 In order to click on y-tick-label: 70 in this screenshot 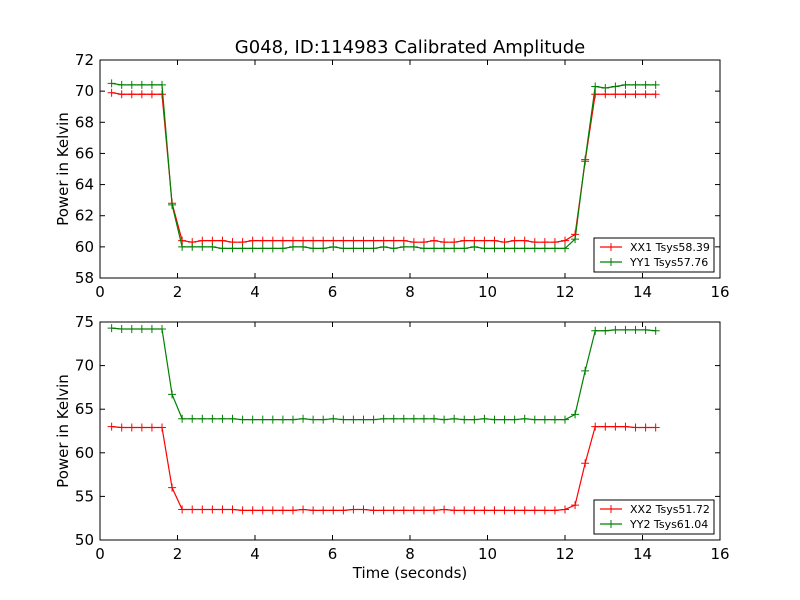, I will do `click(84, 91)`.